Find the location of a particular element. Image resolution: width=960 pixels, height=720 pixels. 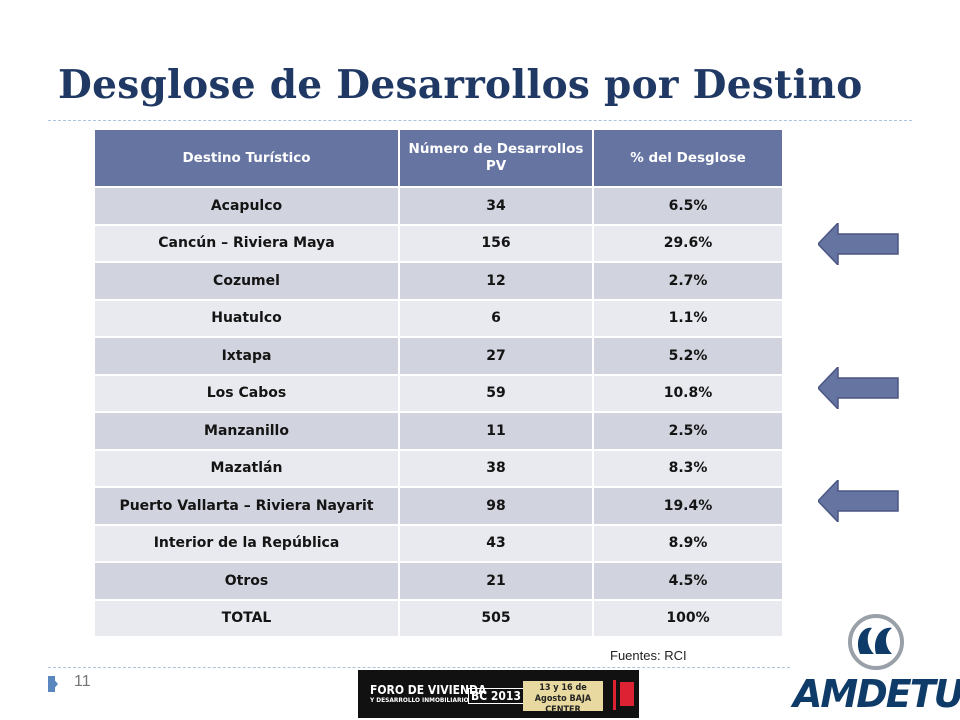

table-row: Manzanillo 11 2.5% is located at coordinates (438, 430).